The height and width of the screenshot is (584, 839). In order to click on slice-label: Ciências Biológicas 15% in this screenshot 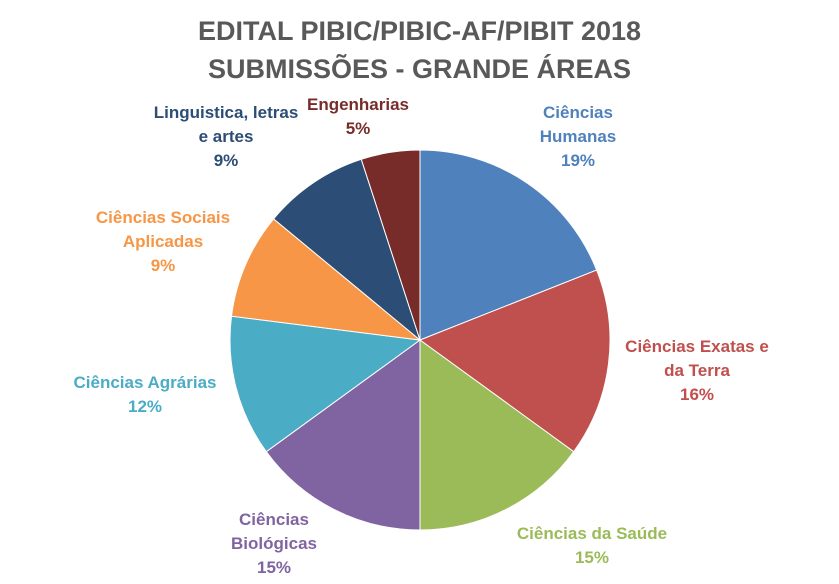, I will do `click(274, 544)`.